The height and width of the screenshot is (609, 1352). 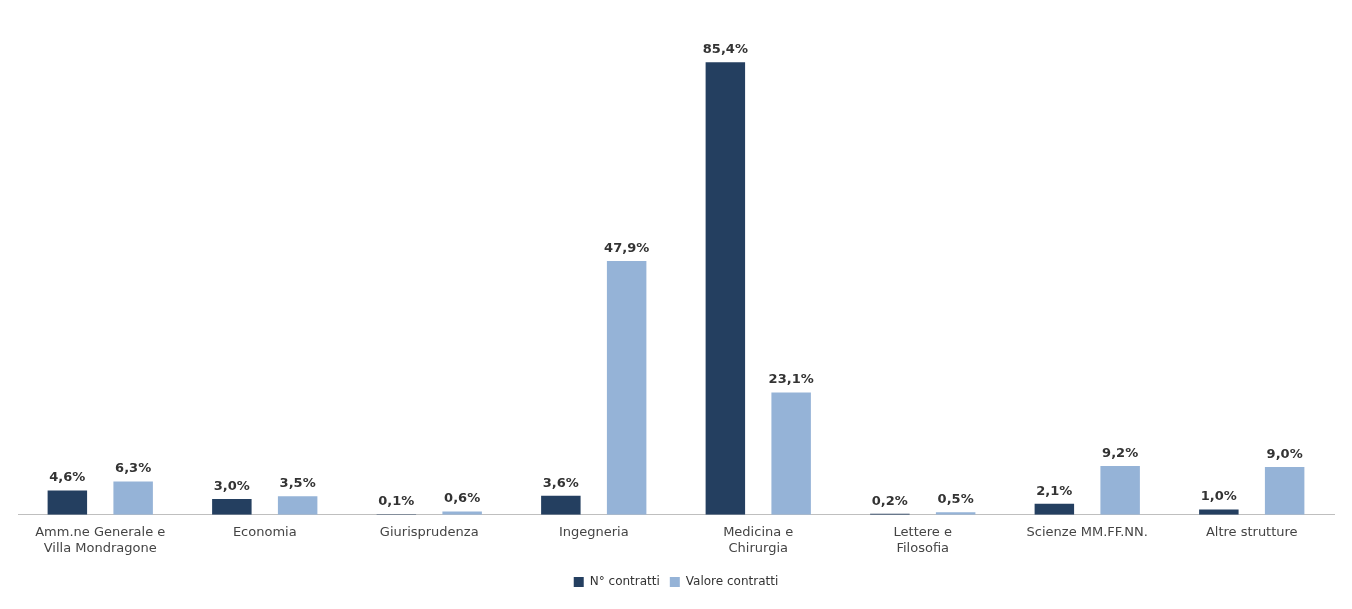 What do you see at coordinates (593, 531) in the screenshot?
I see `x-tick-label: Ingegneria` at bounding box center [593, 531].